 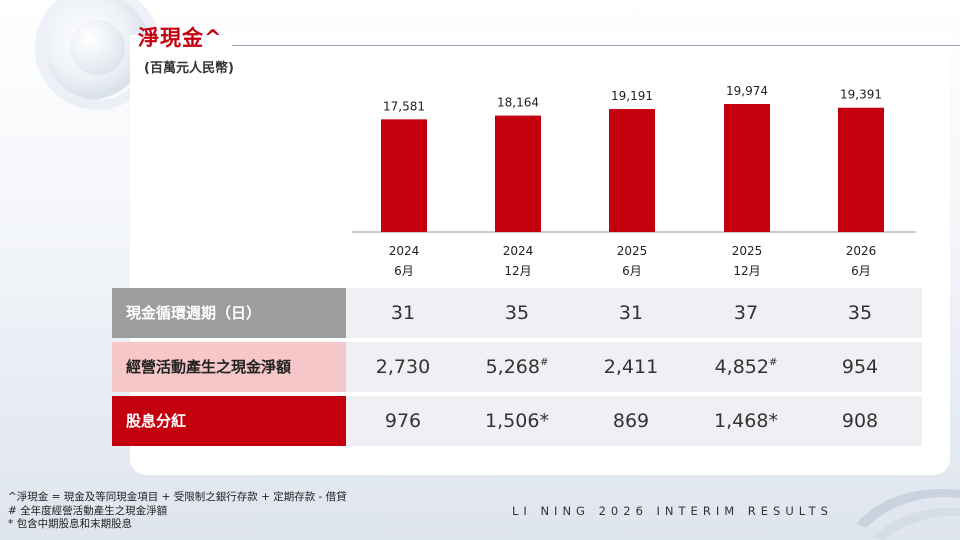 I want to click on bar-value-label: 19,974, so click(x=747, y=91).